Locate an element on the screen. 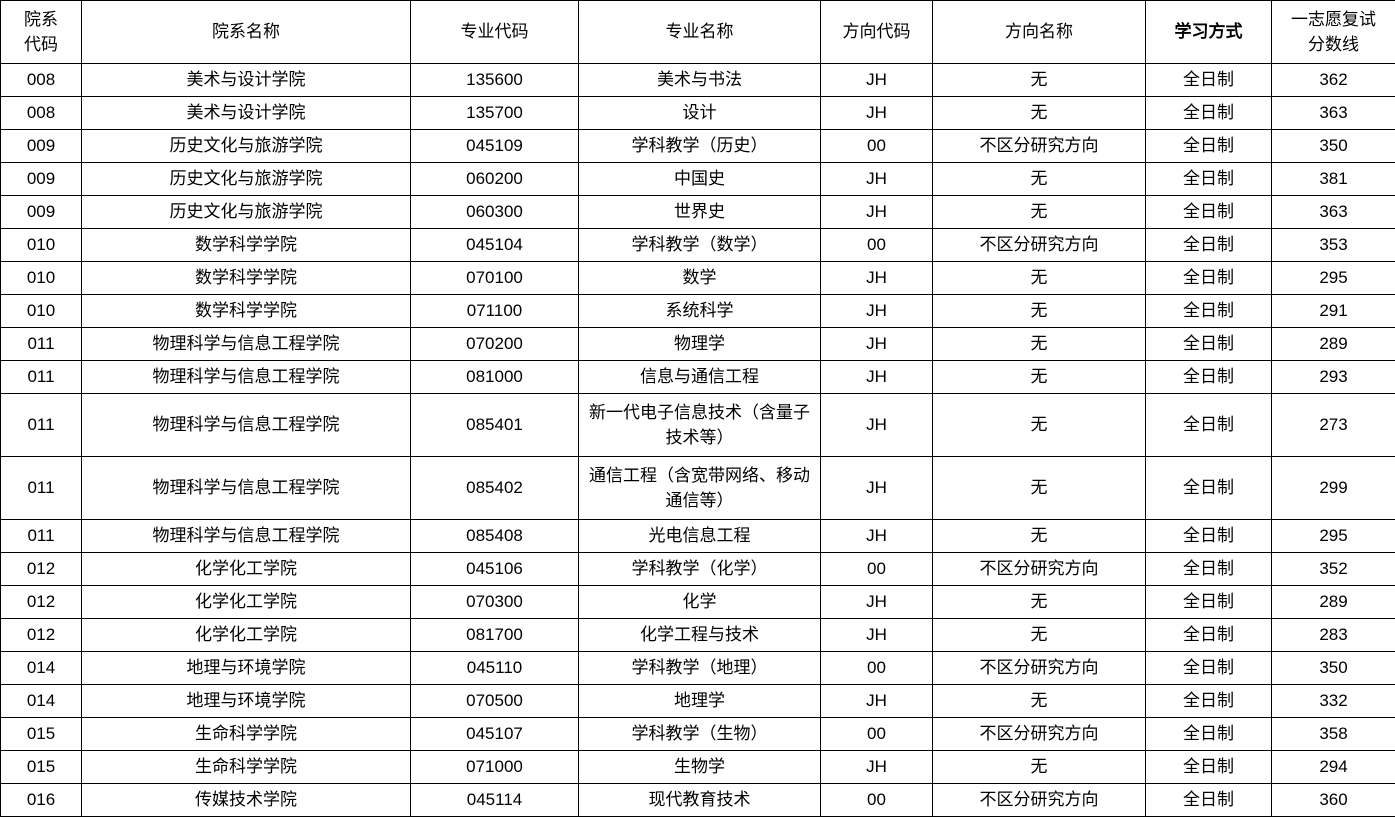  column-header-dir_code: 方向代码 is located at coordinates (877, 32).